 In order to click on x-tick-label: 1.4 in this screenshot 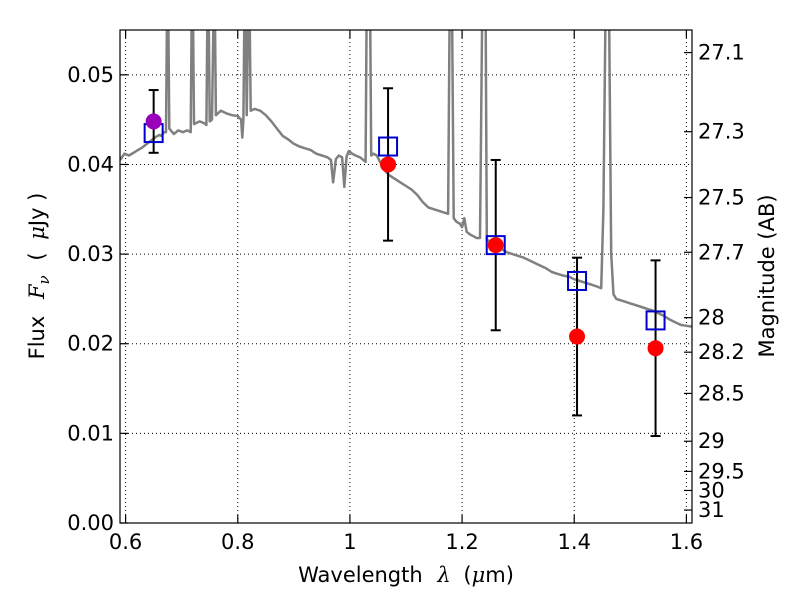, I will do `click(574, 542)`.